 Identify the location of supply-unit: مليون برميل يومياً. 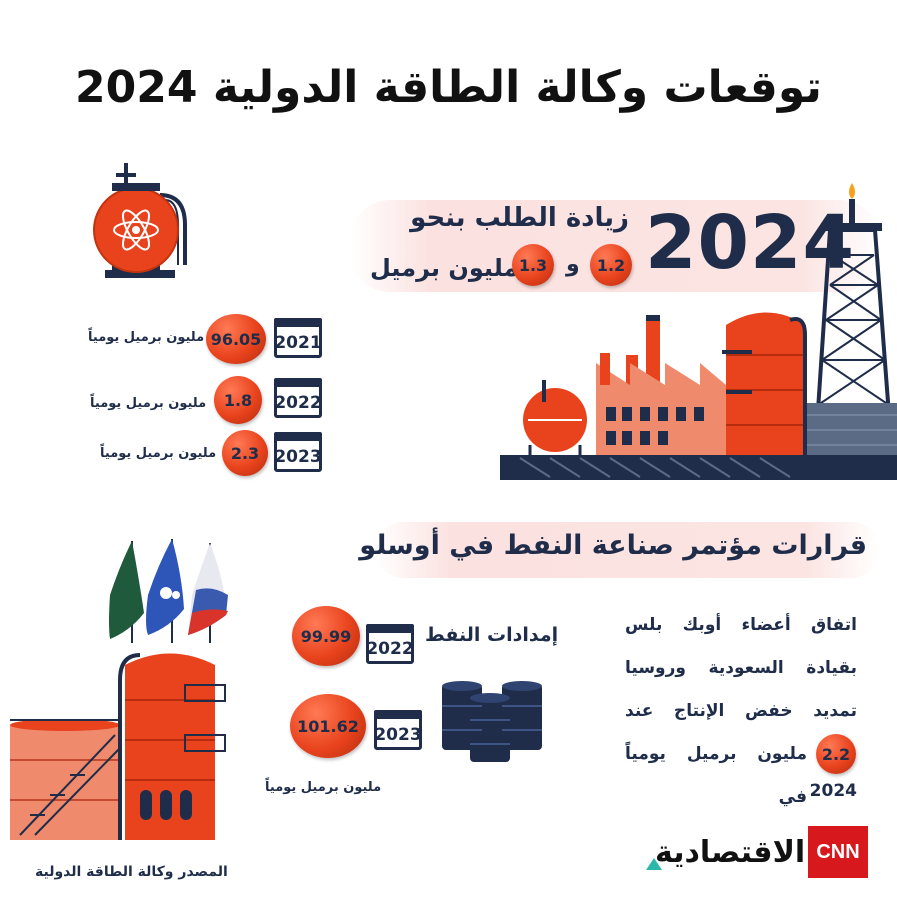
(323, 787).